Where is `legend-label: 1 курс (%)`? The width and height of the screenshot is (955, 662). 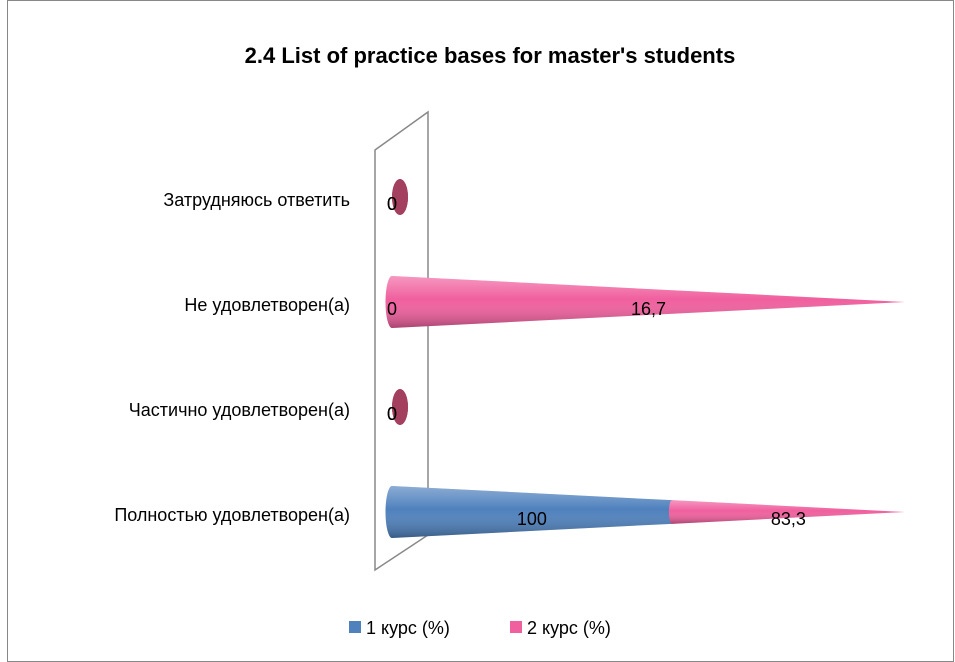
legend-label: 1 курс (%) is located at coordinates (408, 628).